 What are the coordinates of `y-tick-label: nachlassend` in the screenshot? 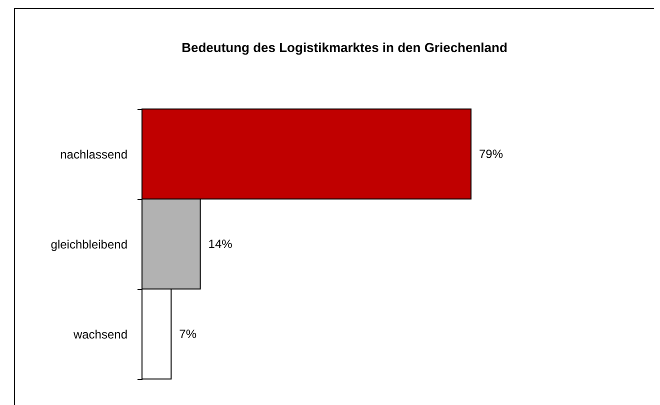 It's located at (94, 155).